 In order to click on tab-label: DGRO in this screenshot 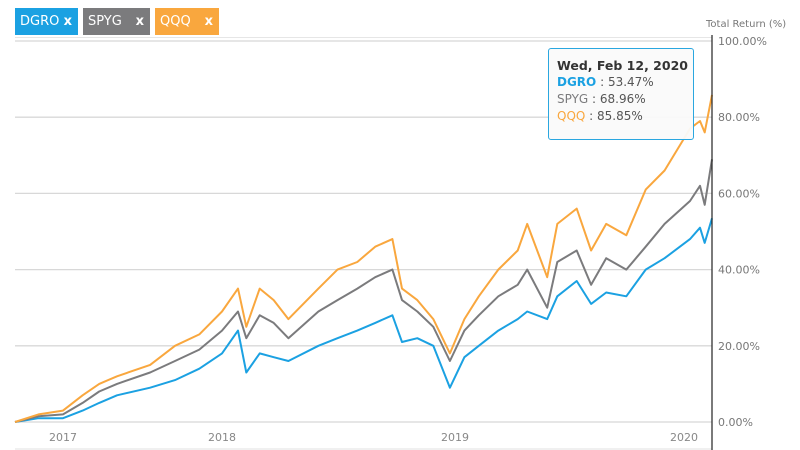, I will do `click(40, 21)`.